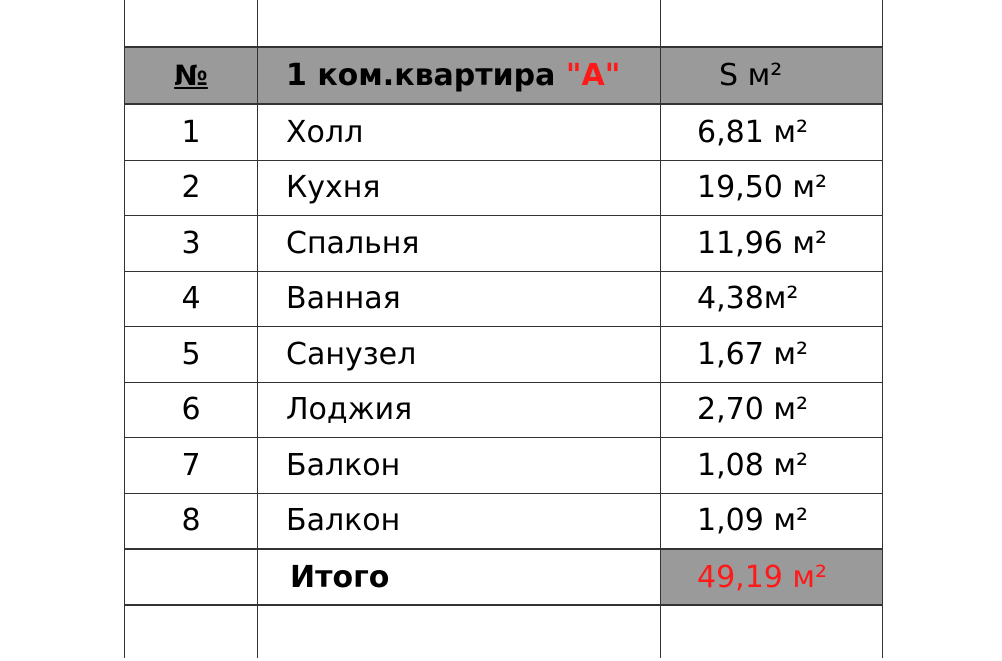 Image resolution: width=1002 pixels, height=661 pixels. Describe the element at coordinates (771, 577) in the screenshot. I see `total-area: 49,19 м²` at that location.